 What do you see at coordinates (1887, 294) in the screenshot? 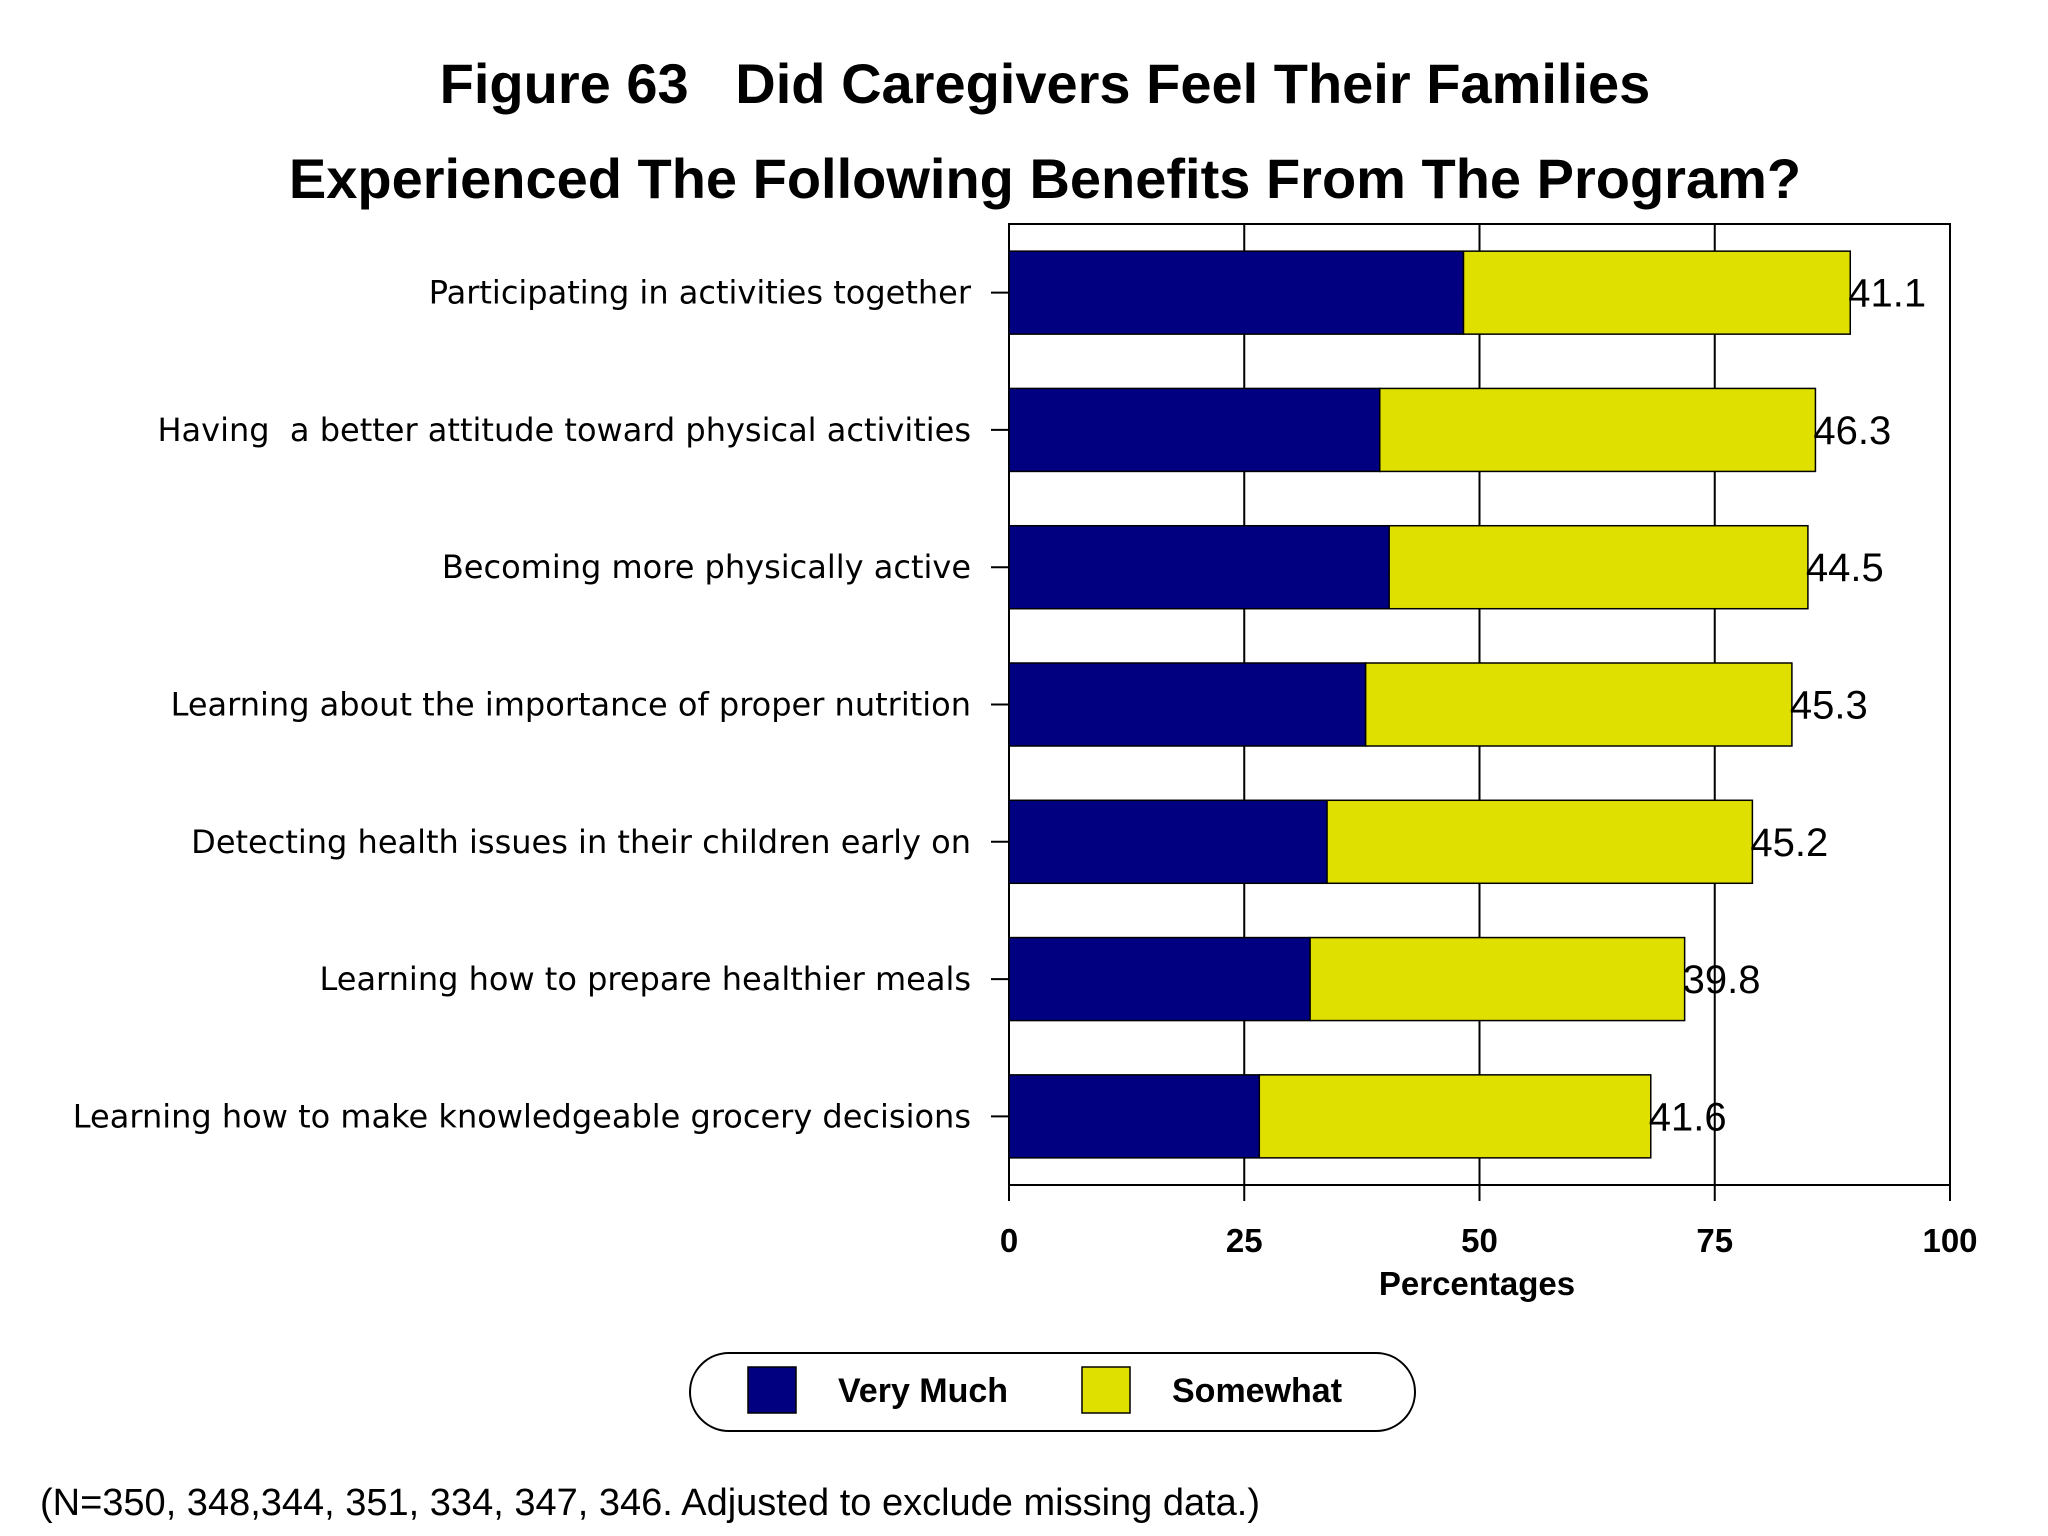
I see `value-label-somewhat-1: 41.1` at bounding box center [1887, 294].